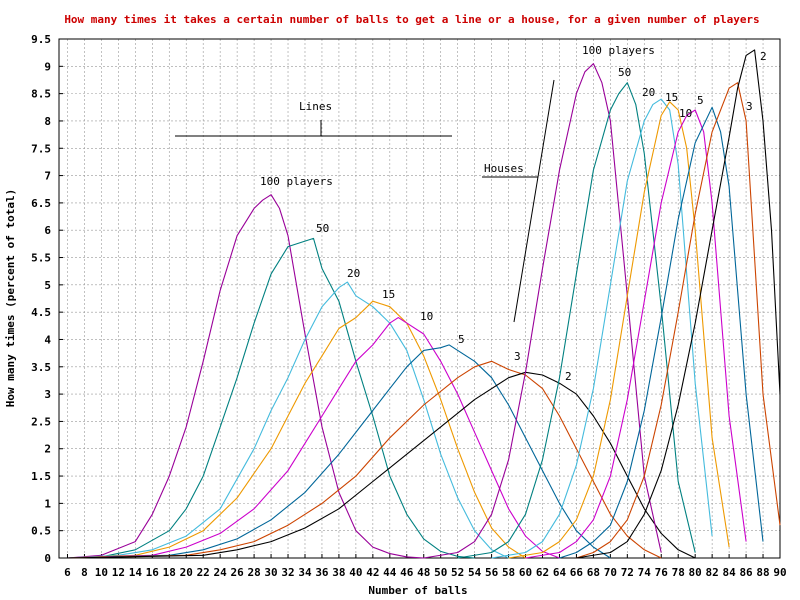 This screenshot has width=800, height=600. What do you see at coordinates (315, 106) in the screenshot?
I see `lines-group-label: Lines` at bounding box center [315, 106].